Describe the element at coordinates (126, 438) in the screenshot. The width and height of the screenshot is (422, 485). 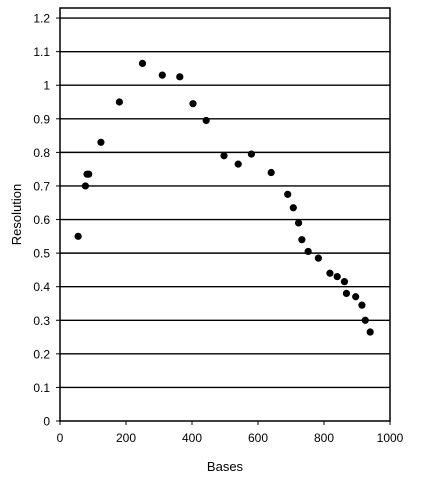
I see `x-tick-label: 200` at that location.